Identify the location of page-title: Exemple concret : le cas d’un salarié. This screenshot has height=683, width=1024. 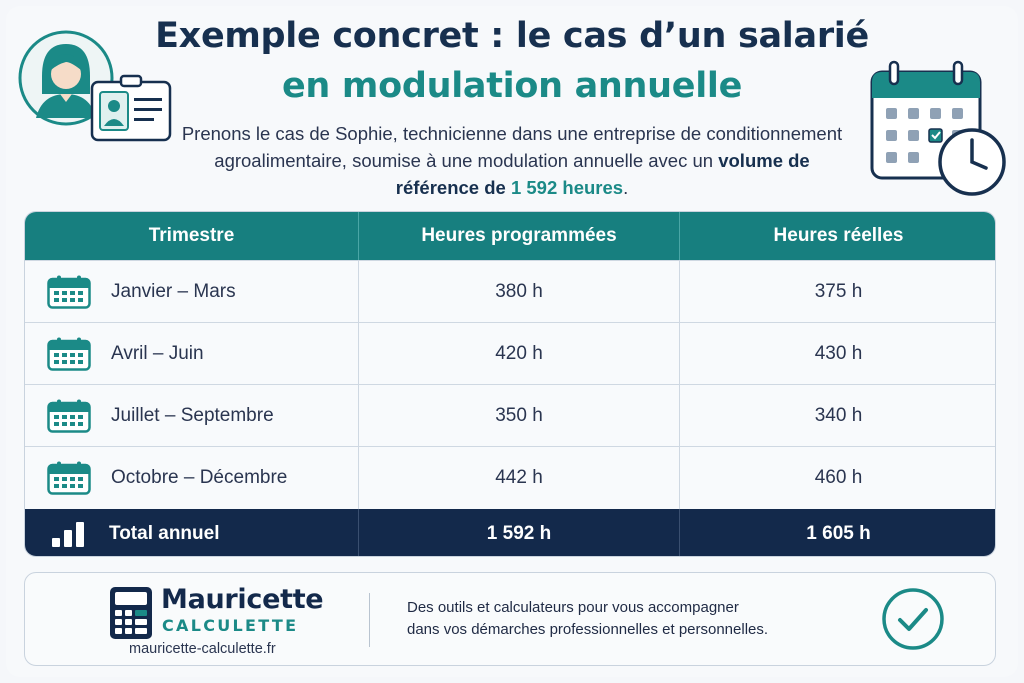
(512, 36).